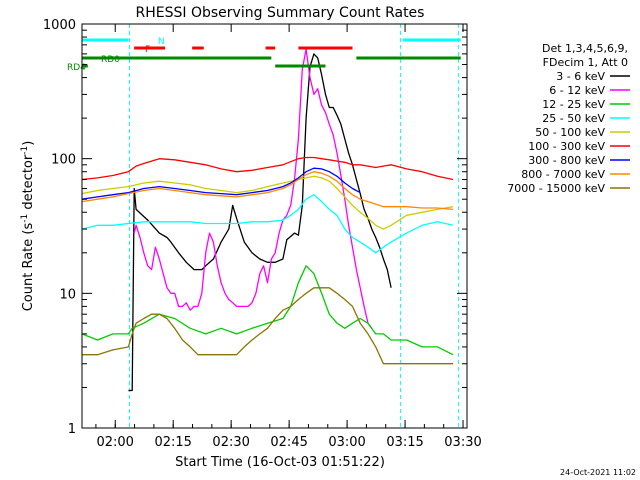 This screenshot has height=480, width=640. Describe the element at coordinates (72, 429) in the screenshot. I see `y-tick-label-1: 1` at that location.